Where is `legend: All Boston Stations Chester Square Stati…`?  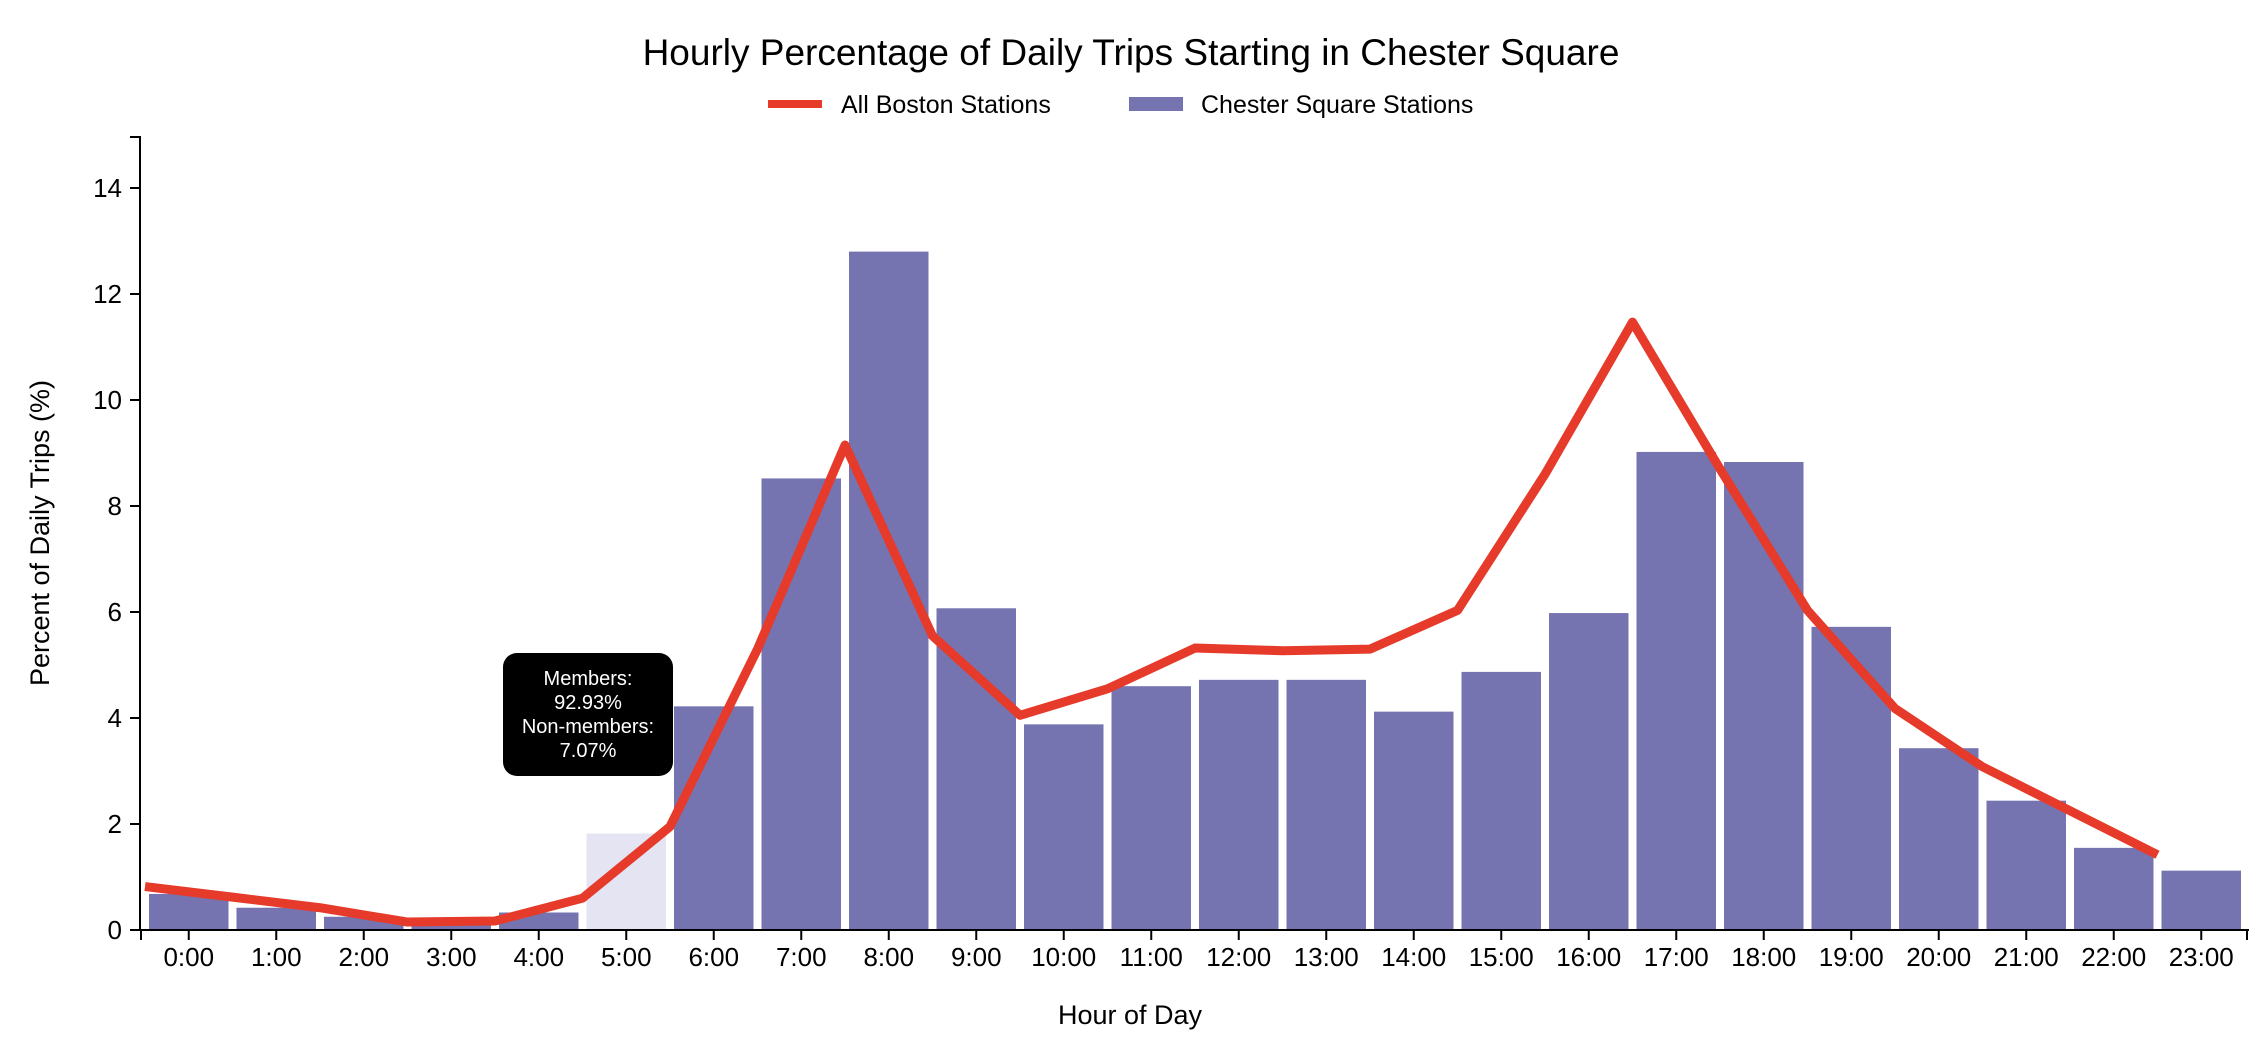
legend: All Boston Stations Chester Square Stati… is located at coordinates (1120, 105).